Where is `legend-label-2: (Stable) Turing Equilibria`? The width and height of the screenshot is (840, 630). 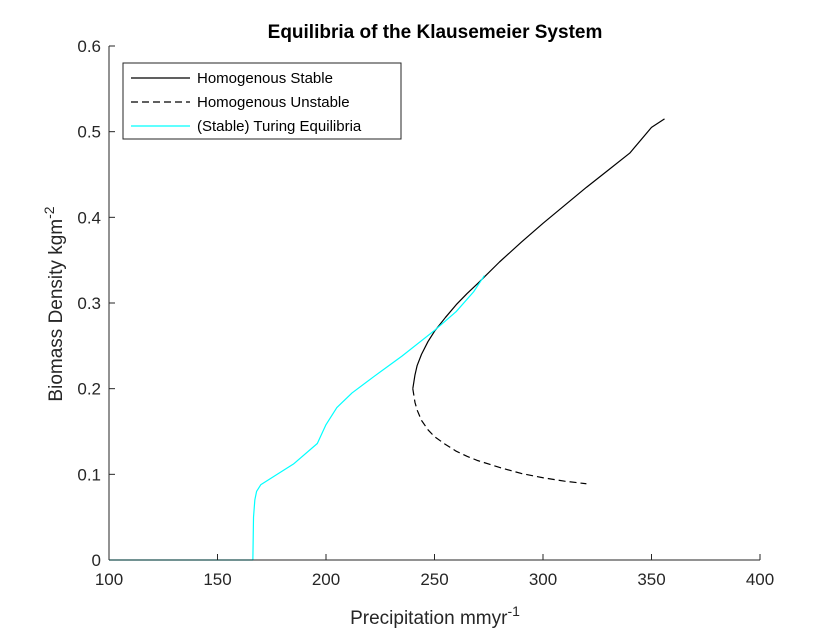 legend-label-2: (Stable) Turing Equilibria is located at coordinates (279, 126).